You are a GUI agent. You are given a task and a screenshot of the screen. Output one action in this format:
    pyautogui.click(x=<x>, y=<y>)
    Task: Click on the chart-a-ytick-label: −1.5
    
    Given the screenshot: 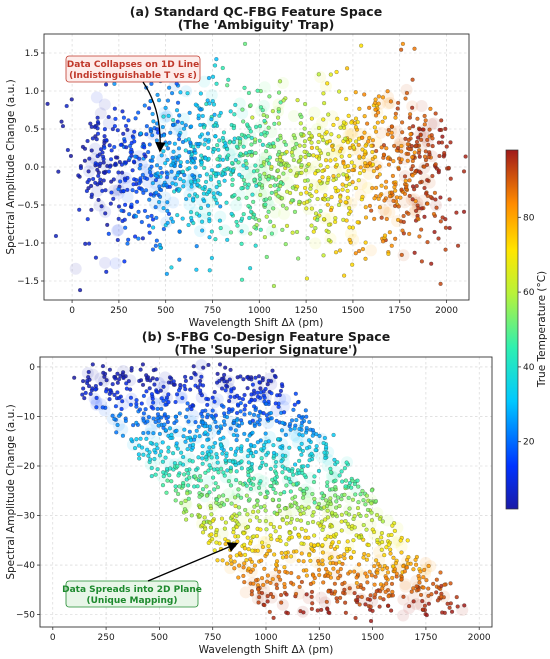 What is the action you would take?
    pyautogui.click(x=28, y=282)
    